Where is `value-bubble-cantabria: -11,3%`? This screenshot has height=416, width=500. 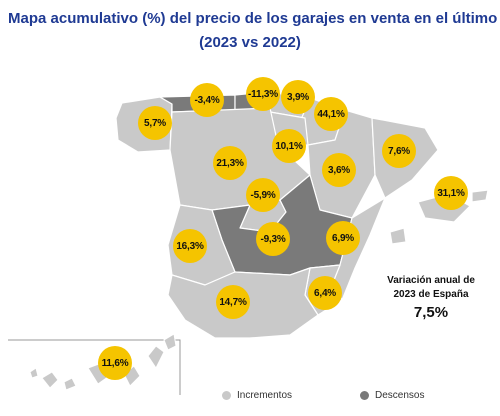 value-bubble-cantabria: -11,3% is located at coordinates (263, 94).